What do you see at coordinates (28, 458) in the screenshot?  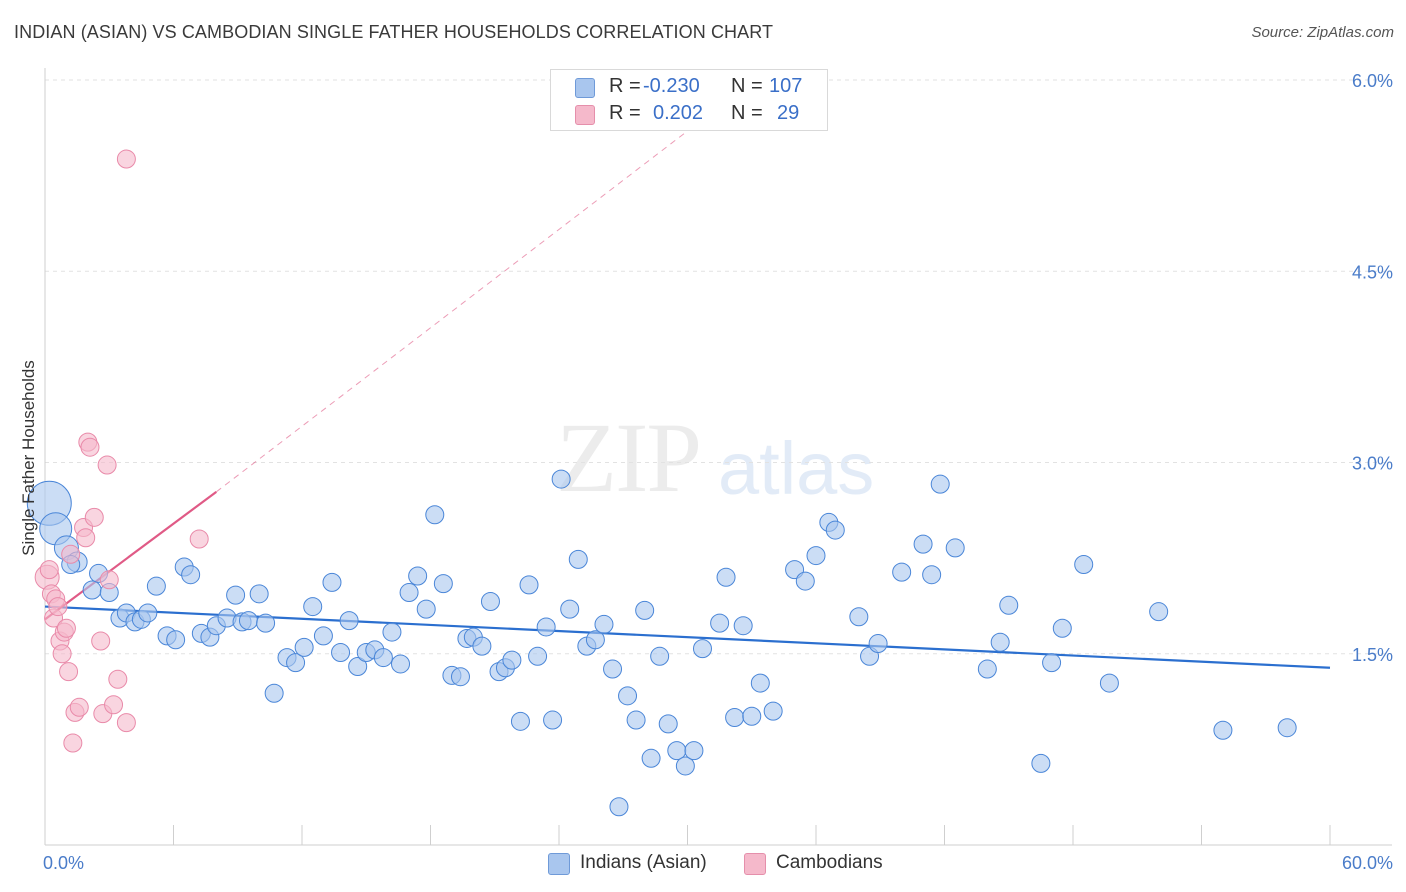 I see `y-axis-label: Single Father Households` at bounding box center [28, 458].